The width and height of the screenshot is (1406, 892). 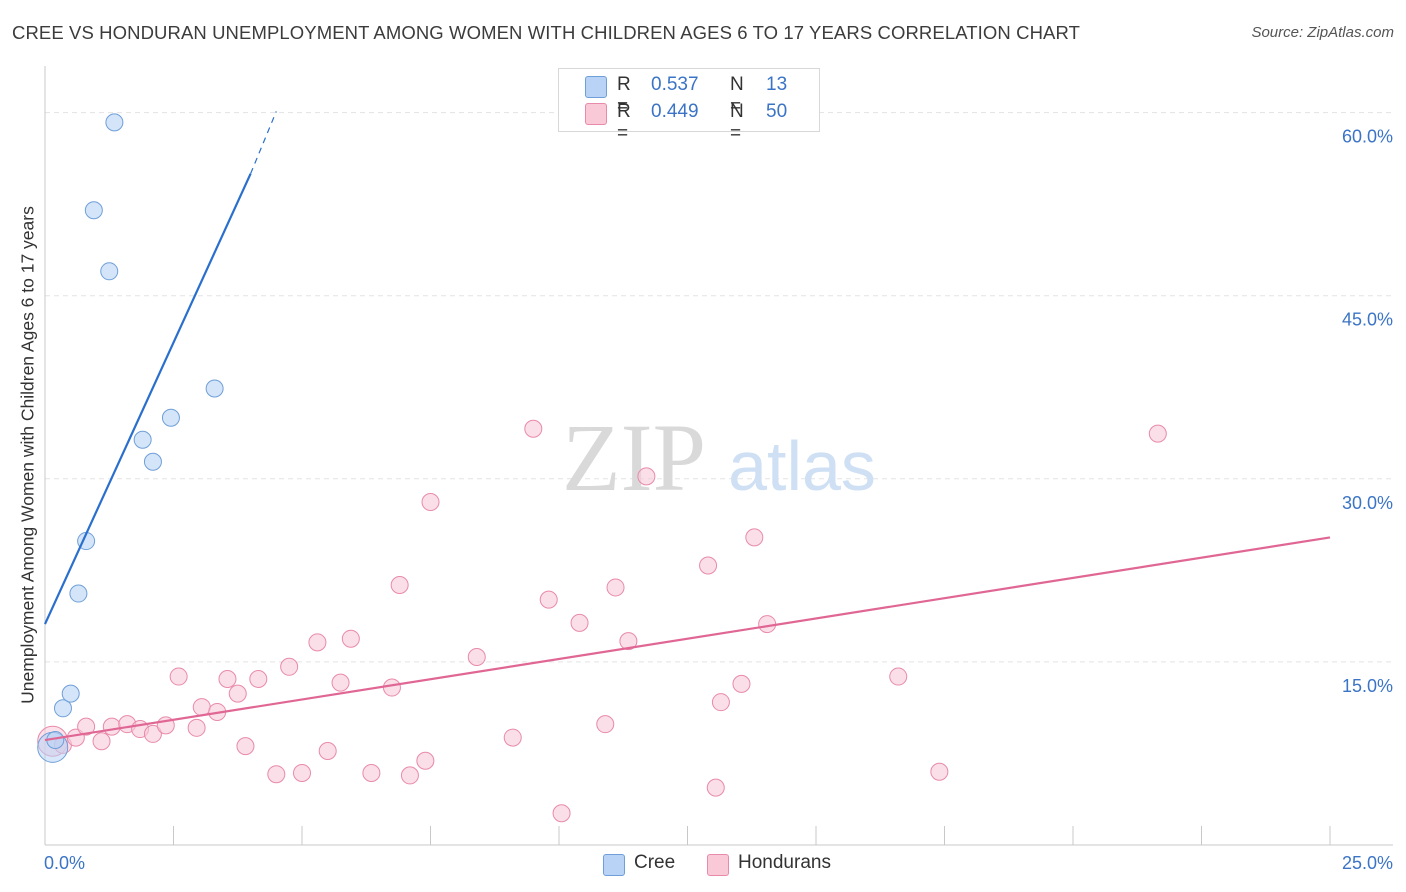 What do you see at coordinates (675, 111) in the screenshot?
I see `hondurans-r-value: 0.449` at bounding box center [675, 111].